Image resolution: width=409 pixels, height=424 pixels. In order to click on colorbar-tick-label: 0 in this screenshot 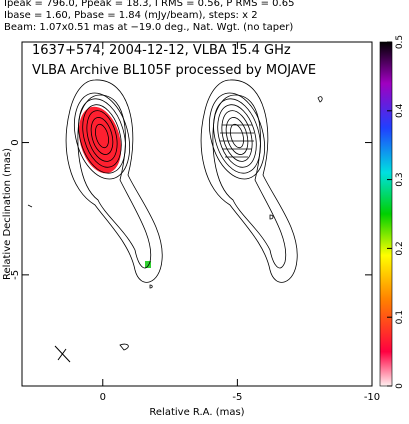, I will do `click(400, 386)`.